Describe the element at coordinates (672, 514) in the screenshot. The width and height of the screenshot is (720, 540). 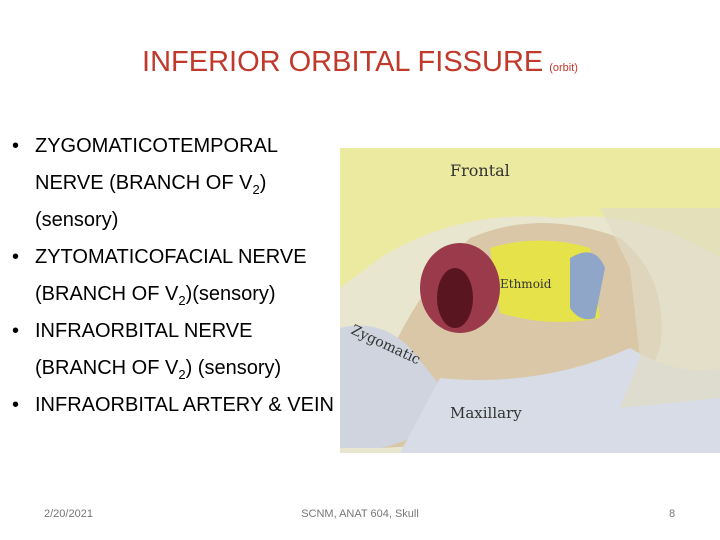
I see `page-number: 8` at that location.